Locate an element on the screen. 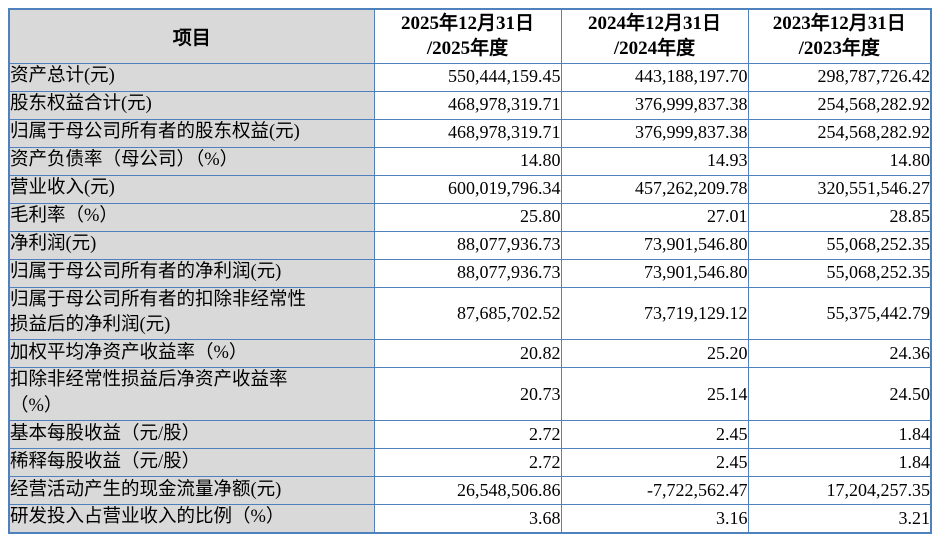 This screenshot has width=938, height=551. row-value: 20.73 is located at coordinates (467, 394).